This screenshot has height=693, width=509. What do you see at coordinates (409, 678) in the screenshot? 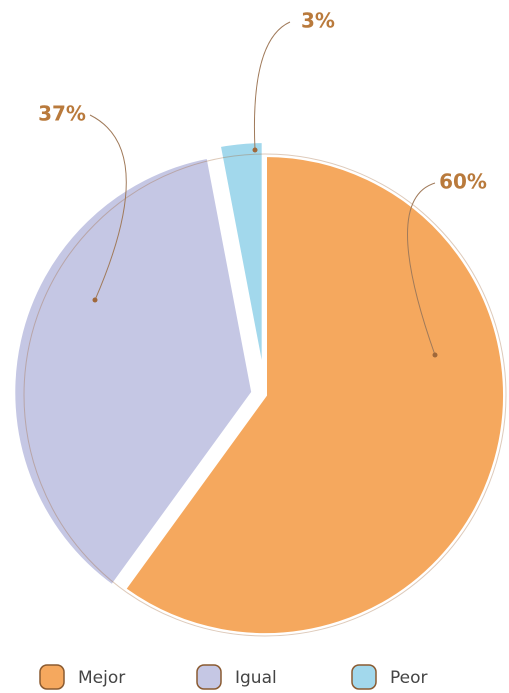
I see `legend-label: Peor` at bounding box center [409, 678].